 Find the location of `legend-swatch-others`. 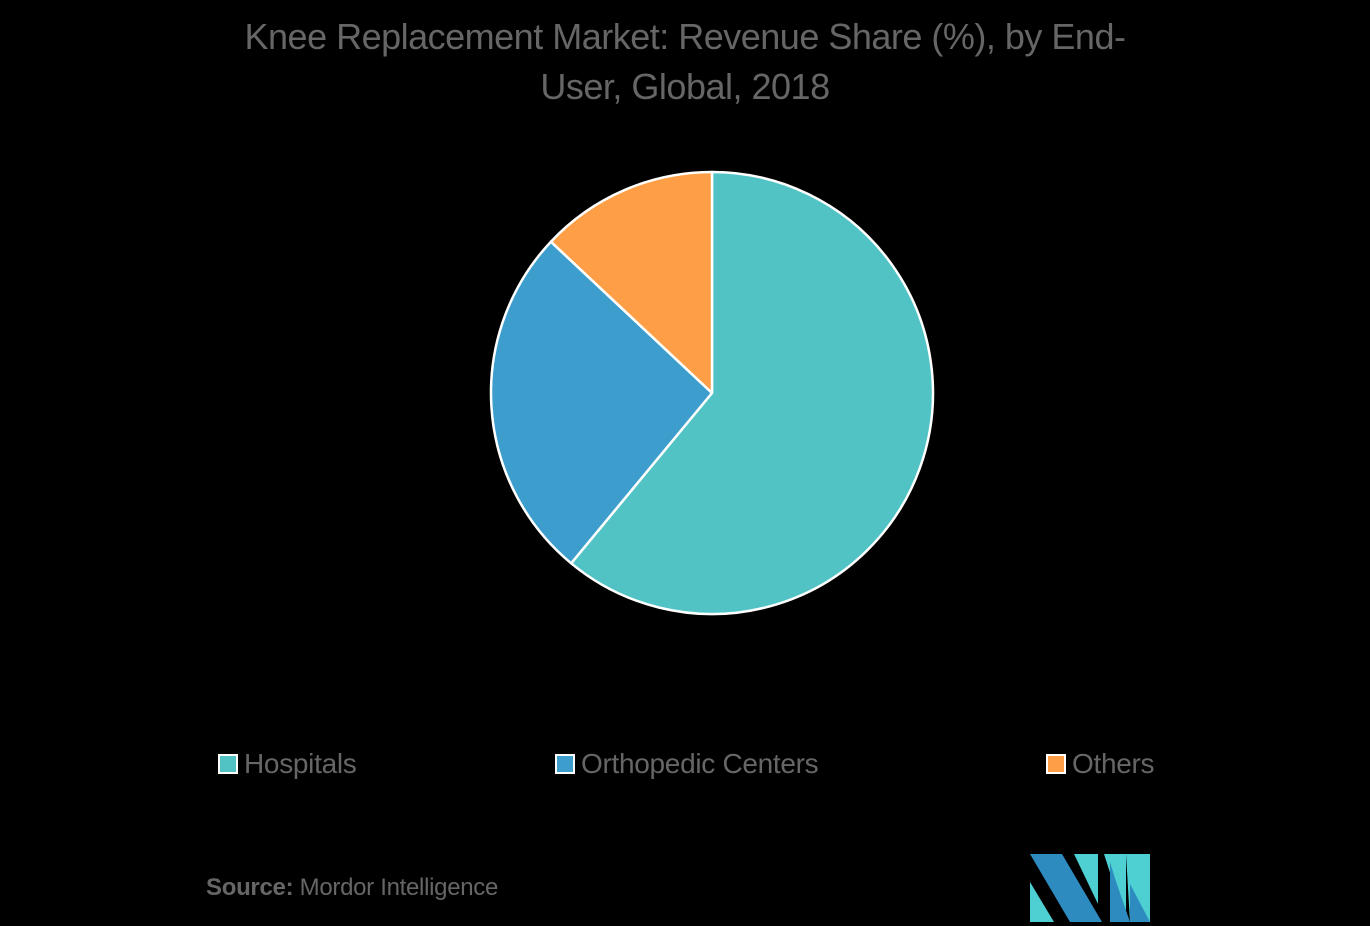

legend-swatch-others is located at coordinates (1056, 764).